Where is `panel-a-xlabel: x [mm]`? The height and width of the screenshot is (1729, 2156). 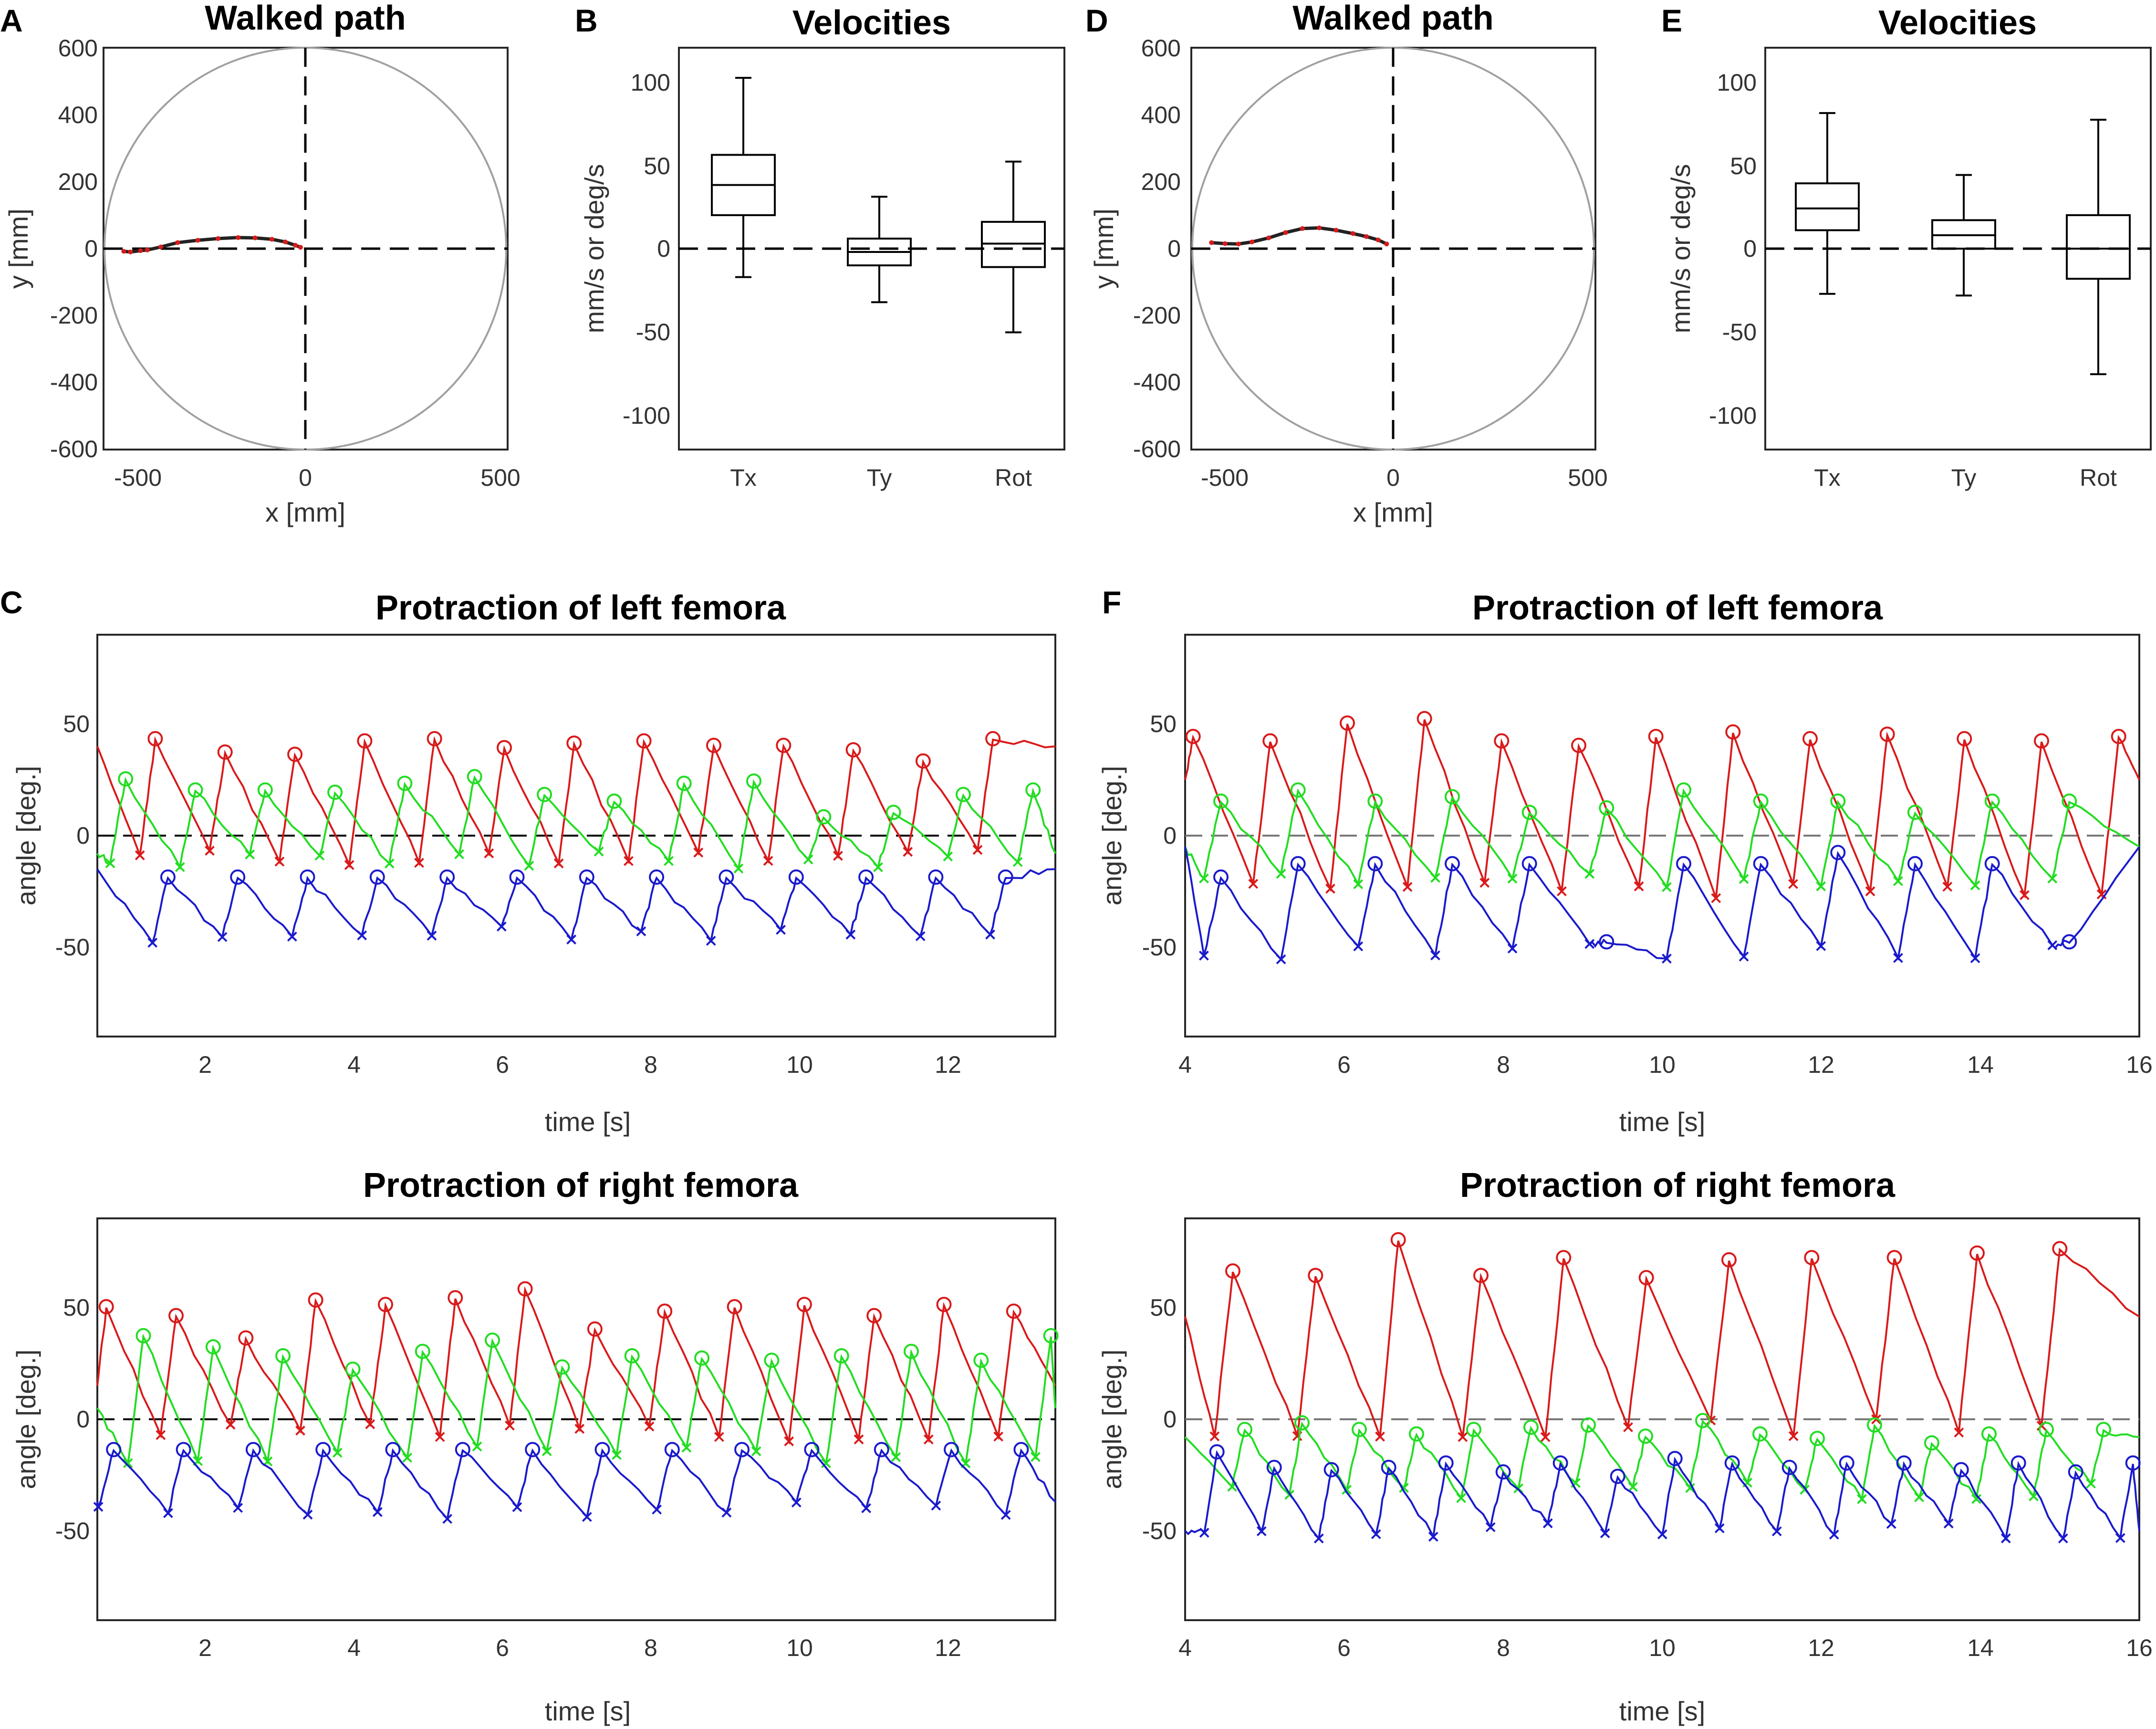 panel-a-xlabel: x [mm] is located at coordinates (305, 512).